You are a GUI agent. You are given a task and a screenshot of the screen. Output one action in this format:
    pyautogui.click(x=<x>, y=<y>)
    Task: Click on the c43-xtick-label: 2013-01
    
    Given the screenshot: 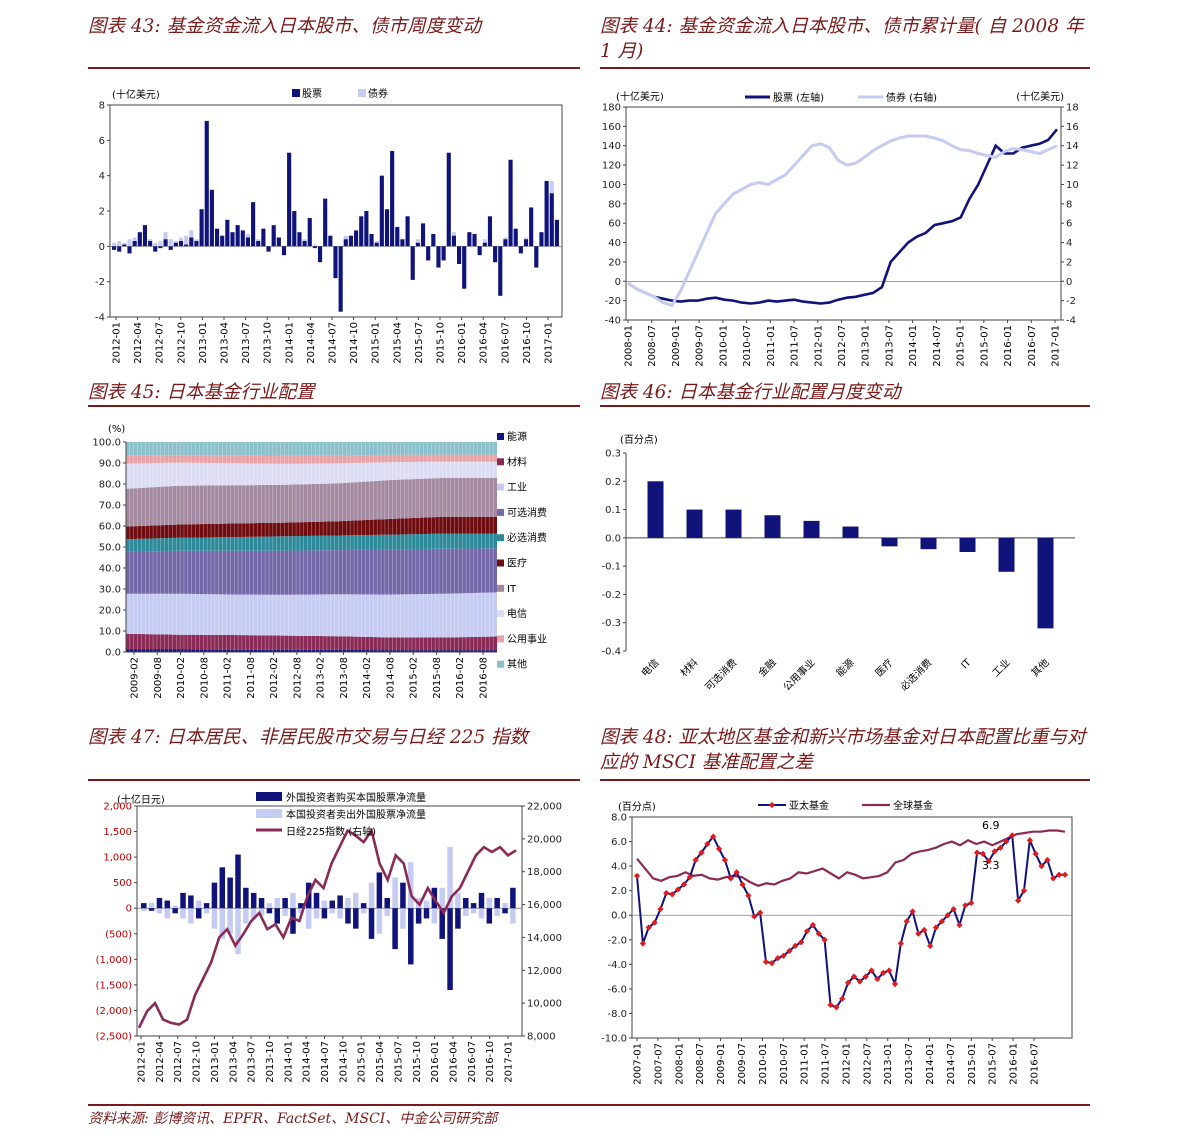 What is the action you would take?
    pyautogui.click(x=203, y=343)
    